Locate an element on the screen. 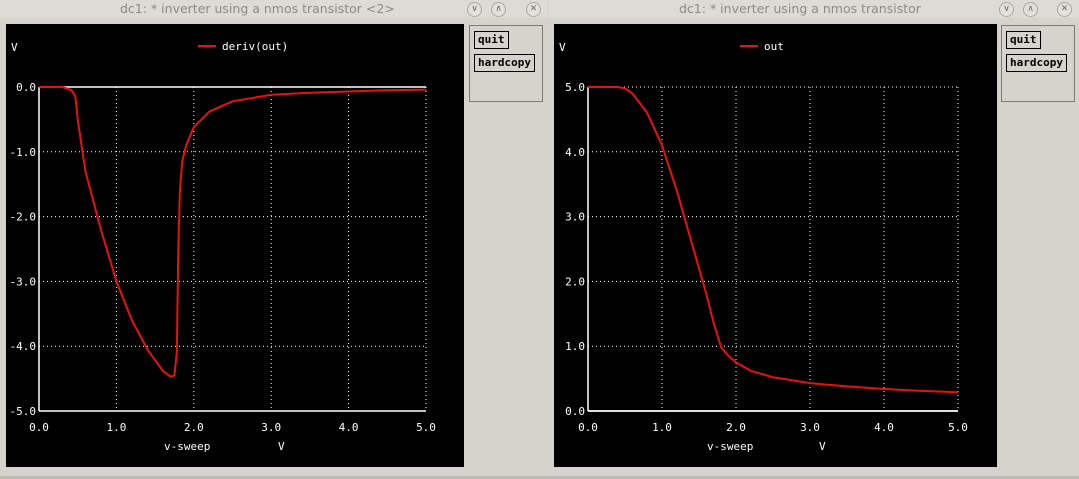 The image size is (1079, 479). legend-label: out is located at coordinates (774, 46).